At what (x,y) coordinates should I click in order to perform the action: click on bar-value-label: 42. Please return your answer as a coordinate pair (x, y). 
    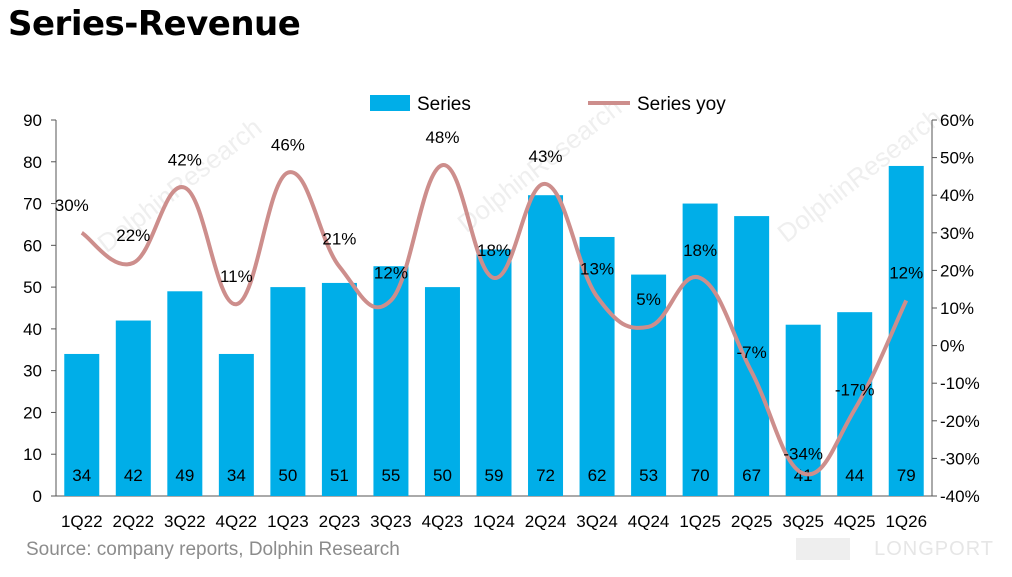
    Looking at the image, I should click on (133, 475).